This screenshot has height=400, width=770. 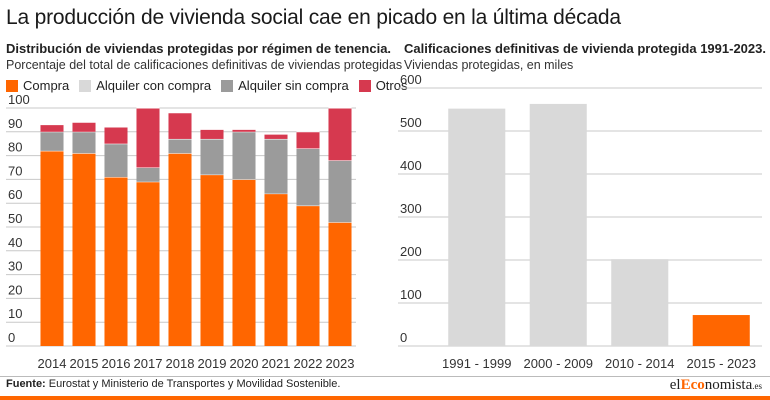 I want to click on x-tick-label: 2023, so click(x=340, y=363).